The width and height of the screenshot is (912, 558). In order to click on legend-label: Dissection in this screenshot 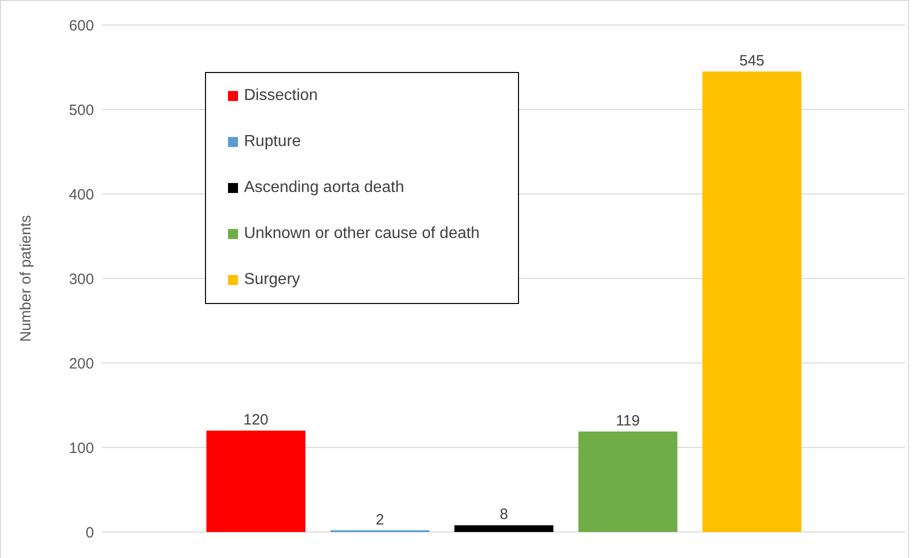, I will do `click(281, 96)`.